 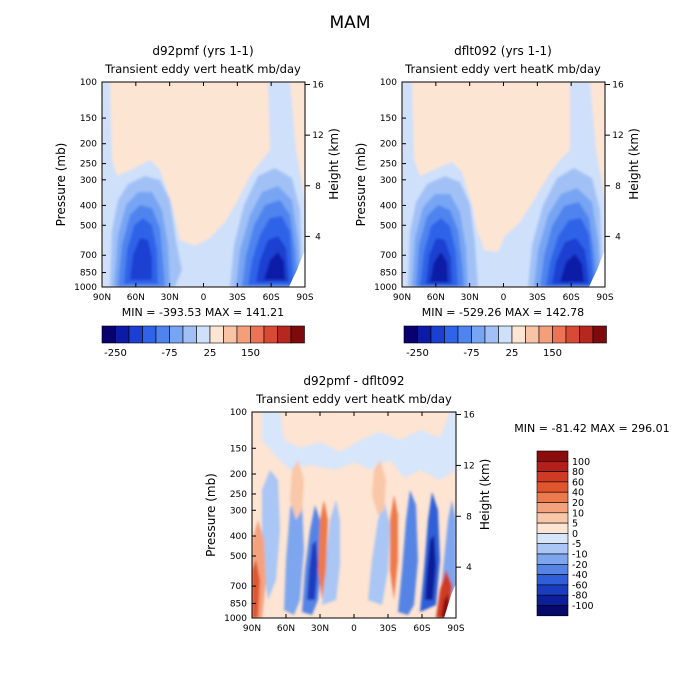 What do you see at coordinates (88, 274) in the screenshot?
I see `panel1-y-tick-label: 850` at bounding box center [88, 274].